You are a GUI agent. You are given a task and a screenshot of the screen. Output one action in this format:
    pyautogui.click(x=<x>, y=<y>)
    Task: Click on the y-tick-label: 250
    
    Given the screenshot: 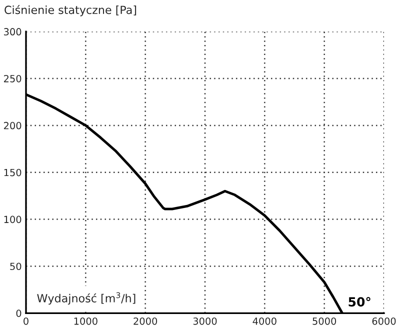 What is the action you would take?
    pyautogui.click(x=13, y=78)
    